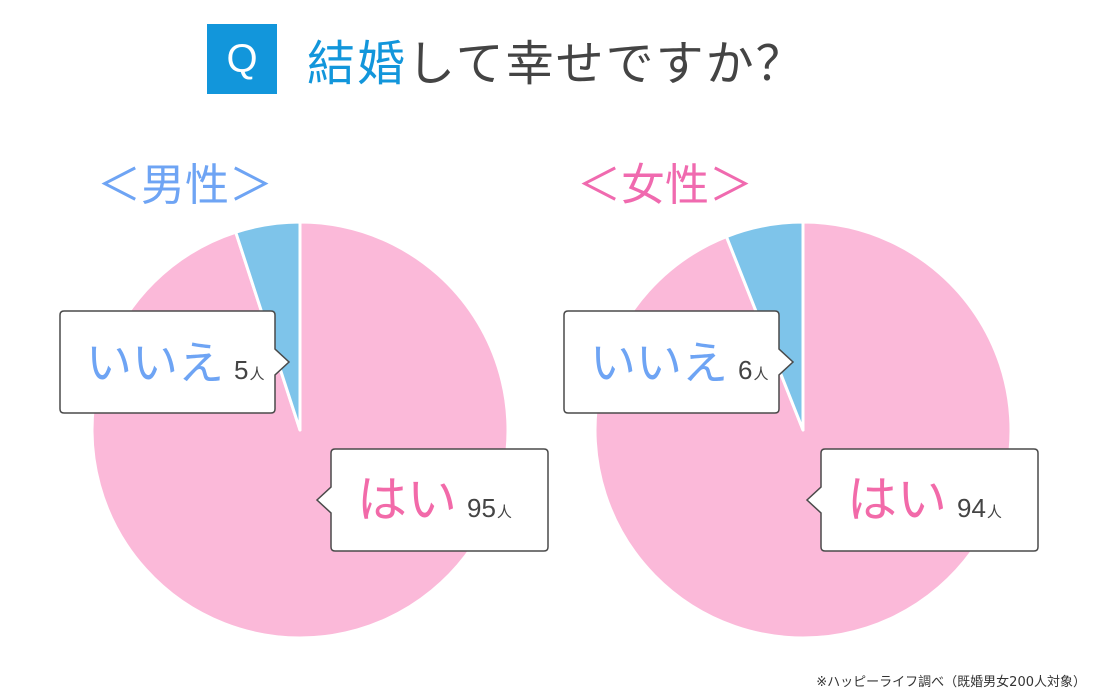 The height and width of the screenshot is (698, 1100). Describe the element at coordinates (897, 500) in the screenshot. I see `pie-1-yes-label: はい` at that location.